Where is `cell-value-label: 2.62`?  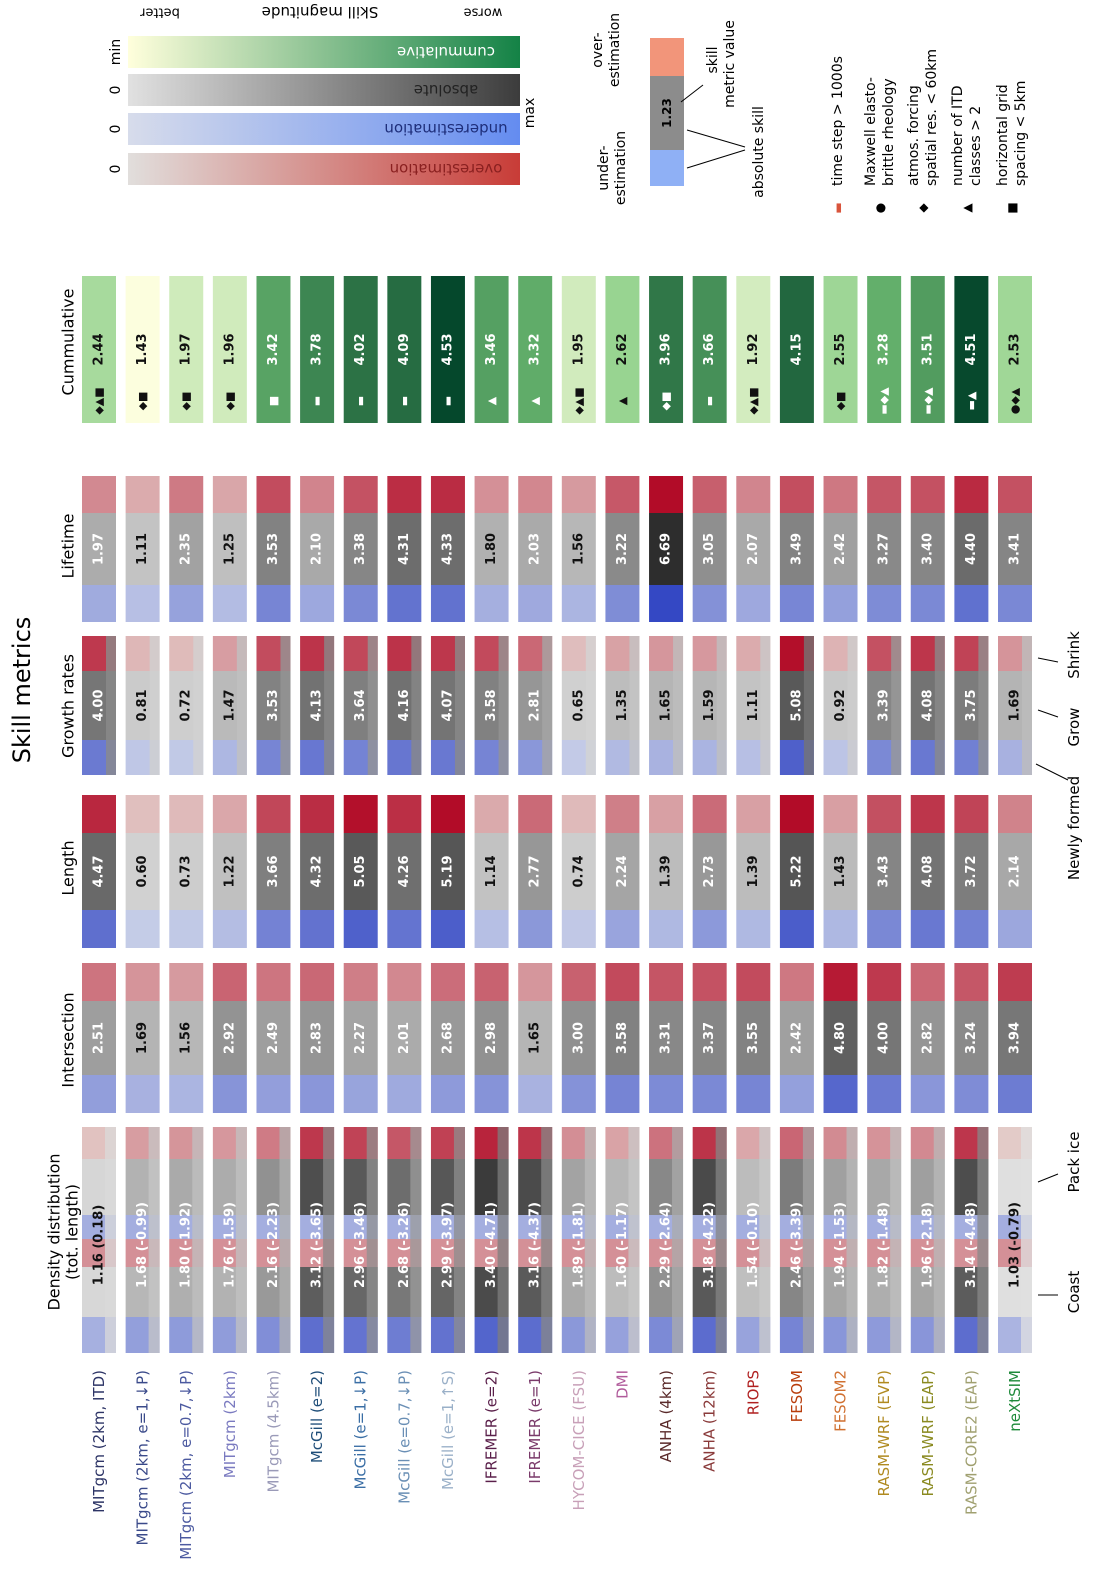 cell-value-label: 2.62 is located at coordinates (622, 349).